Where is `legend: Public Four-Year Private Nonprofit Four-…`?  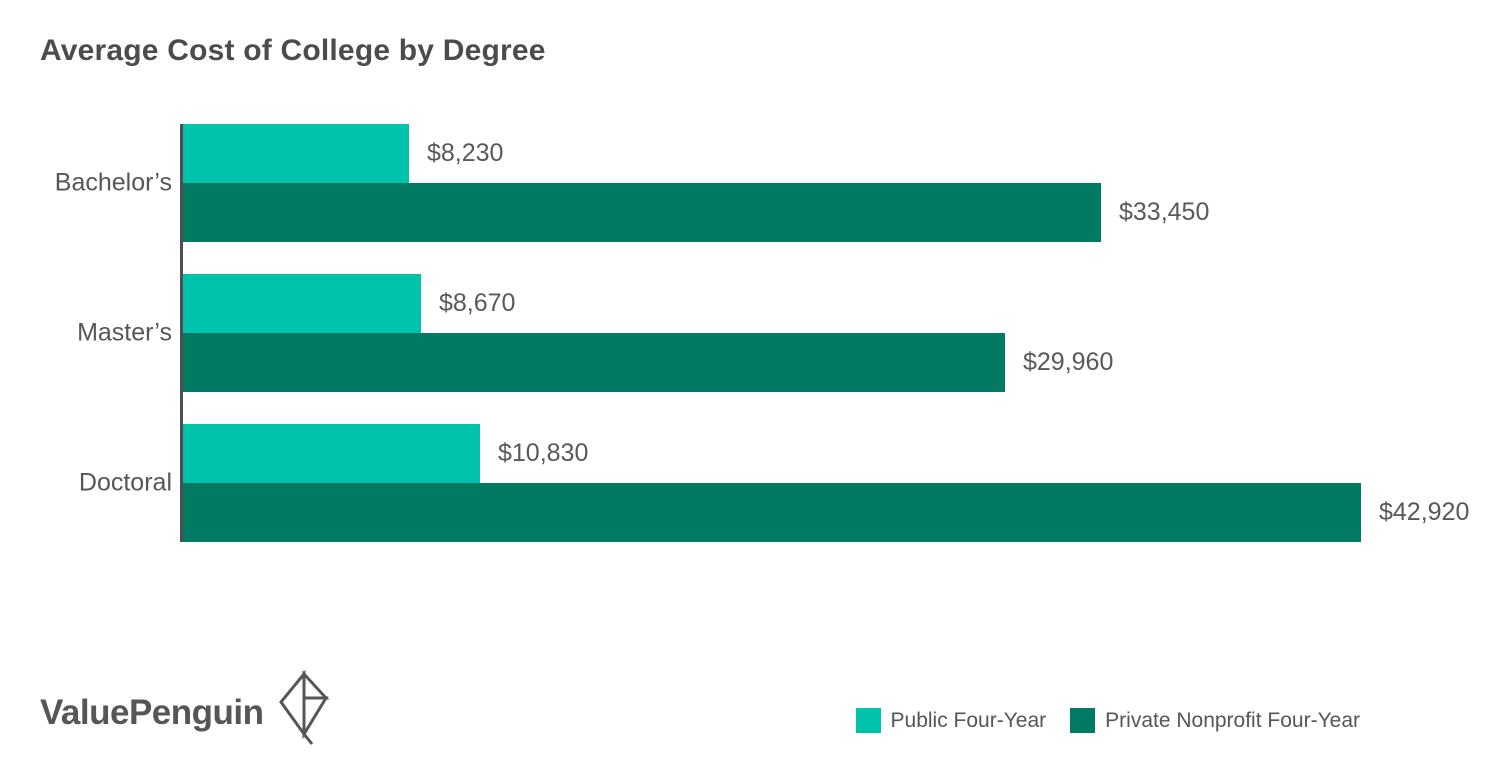 legend: Public Four-Year Private Nonprofit Four-… is located at coordinates (1107, 720).